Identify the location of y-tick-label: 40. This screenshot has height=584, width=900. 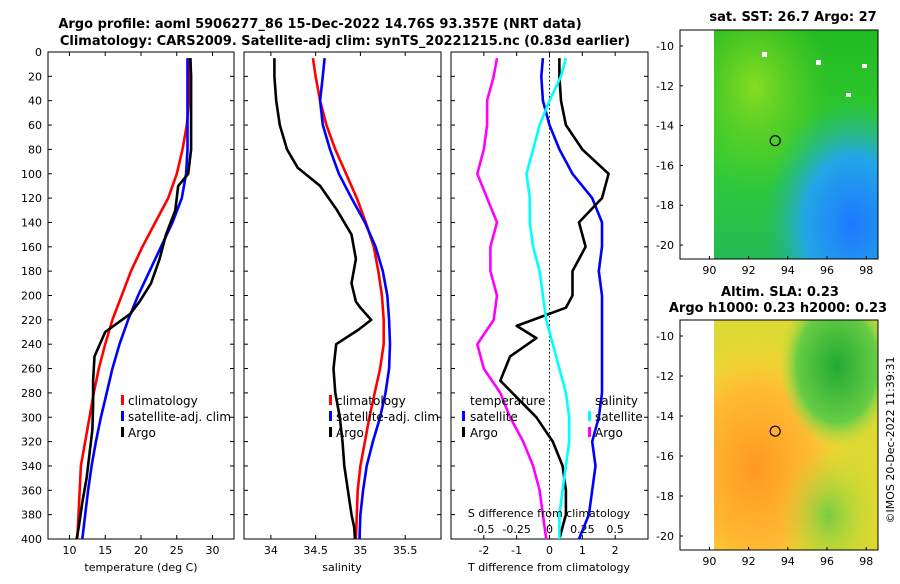
(35, 101).